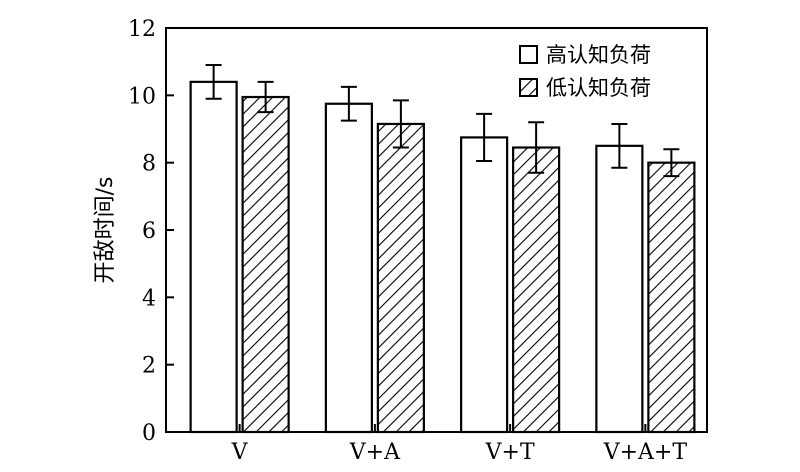  I want to click on y-axis-label: 开敌时间/s, so click(105, 230).